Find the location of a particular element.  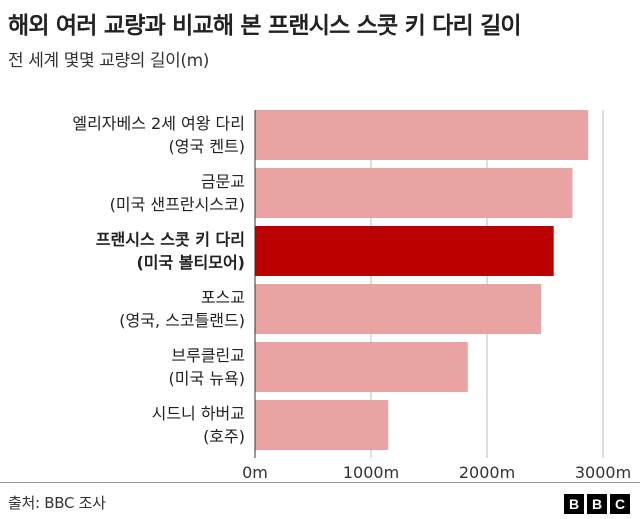

category-label-line: 브루클린교 is located at coordinates (208, 355).